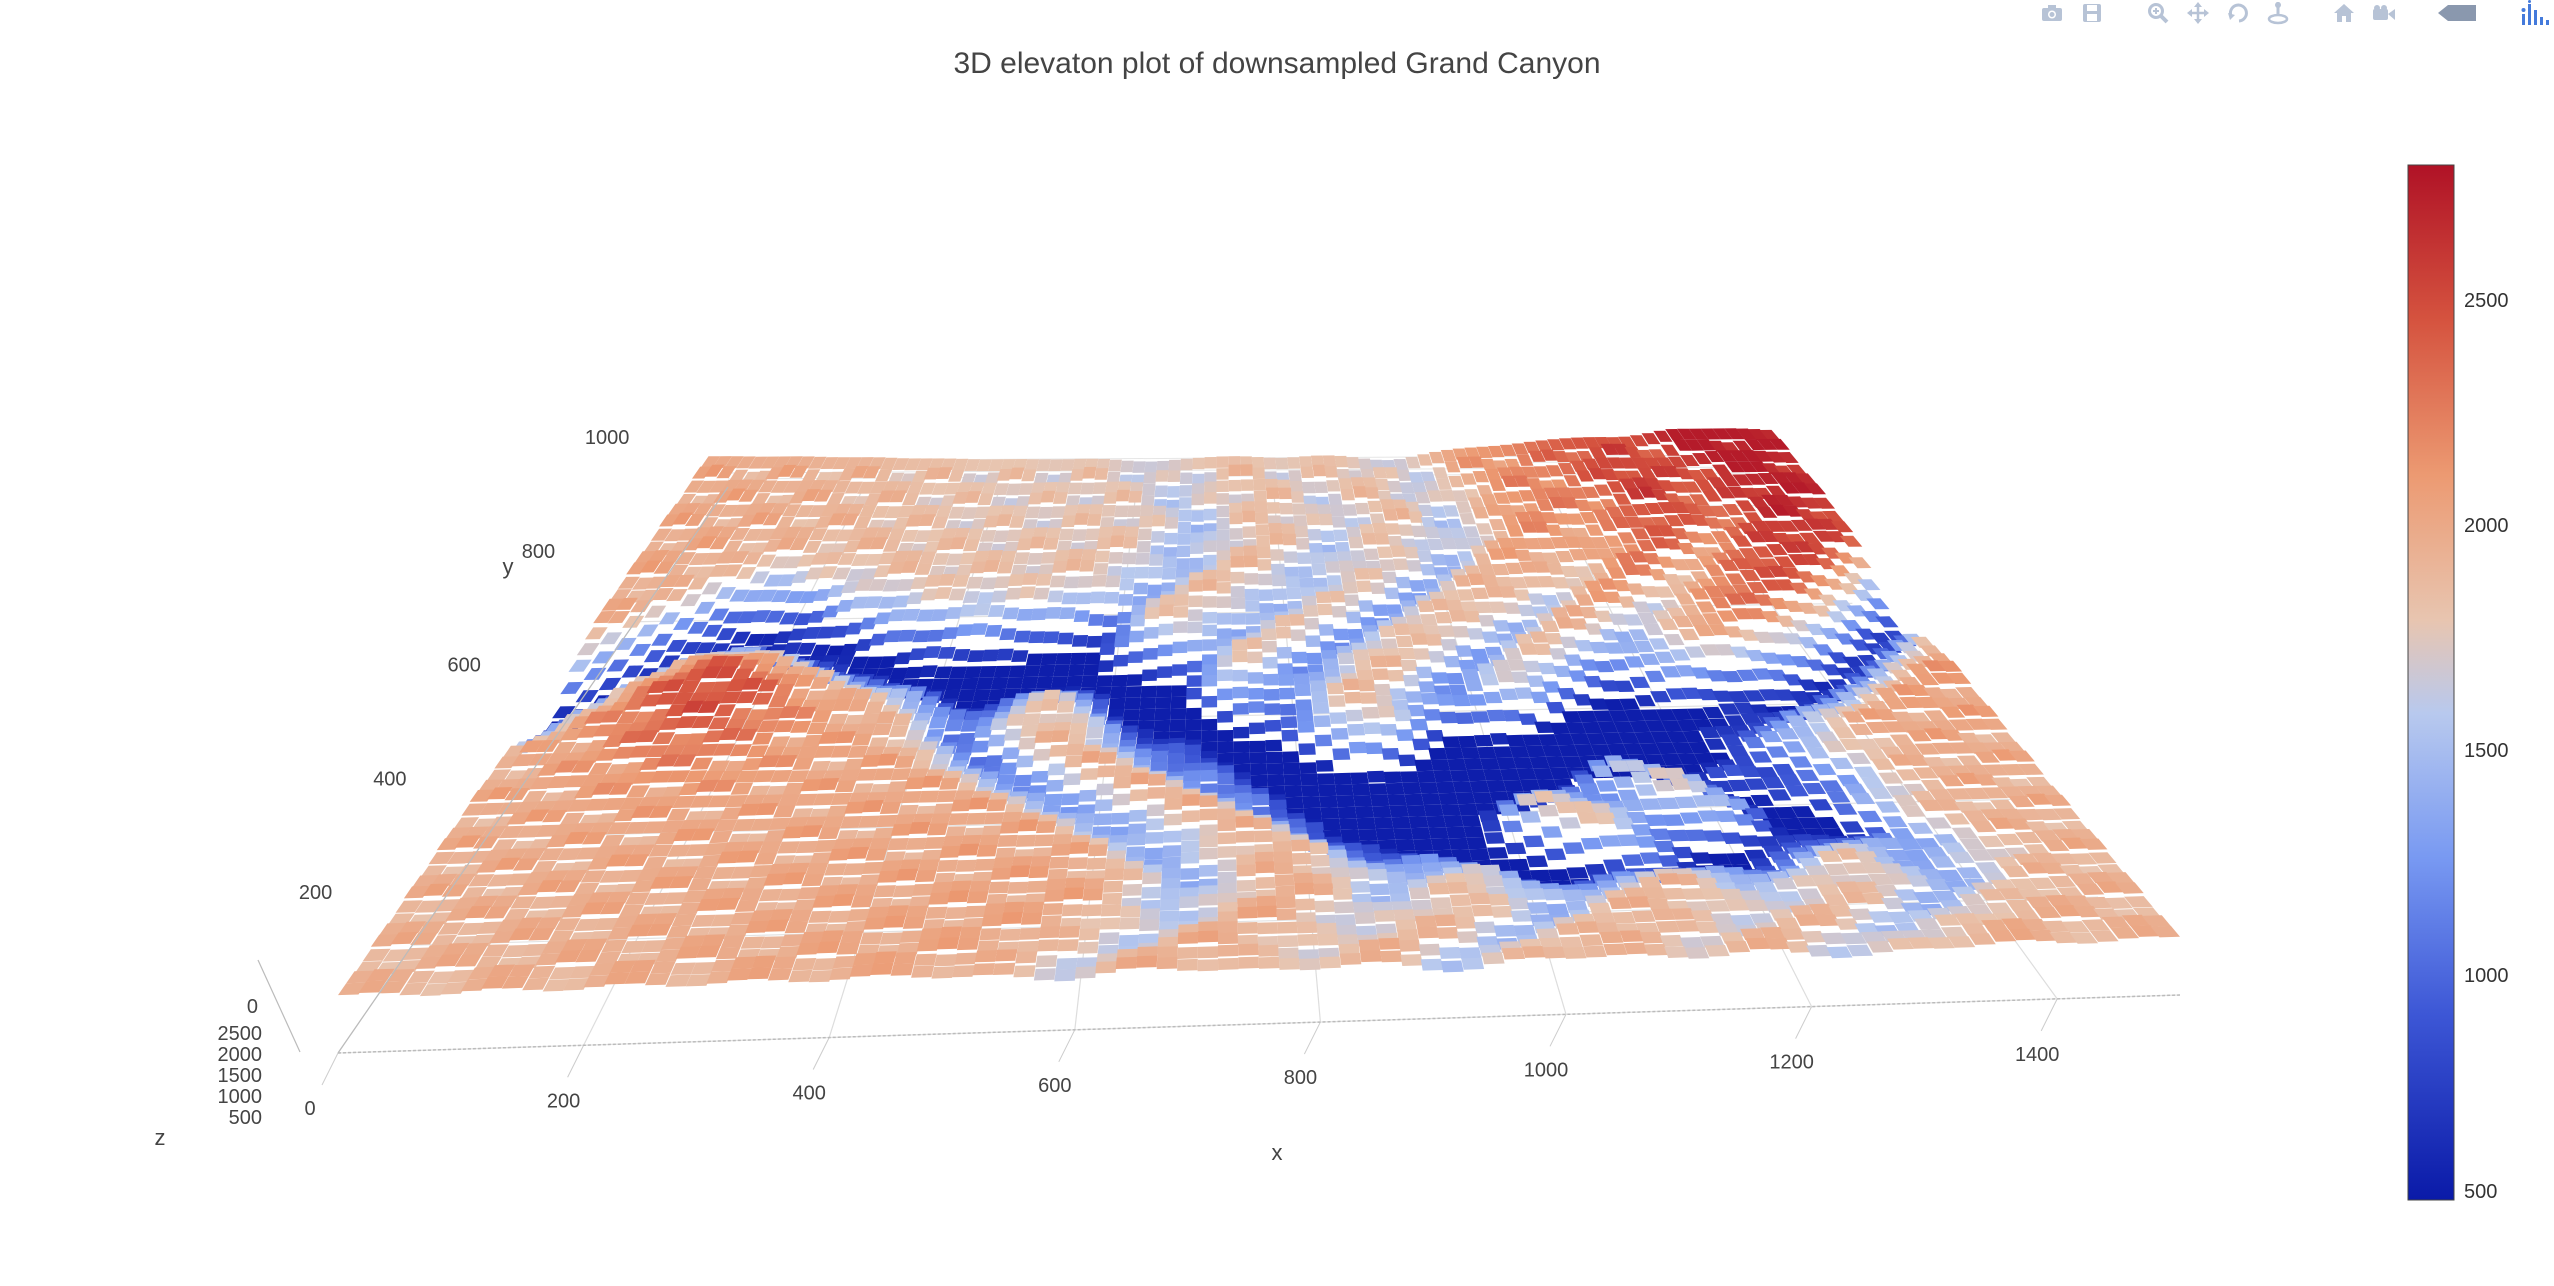  What do you see at coordinates (2052, 13) in the screenshot?
I see `camera-icon` at bounding box center [2052, 13].